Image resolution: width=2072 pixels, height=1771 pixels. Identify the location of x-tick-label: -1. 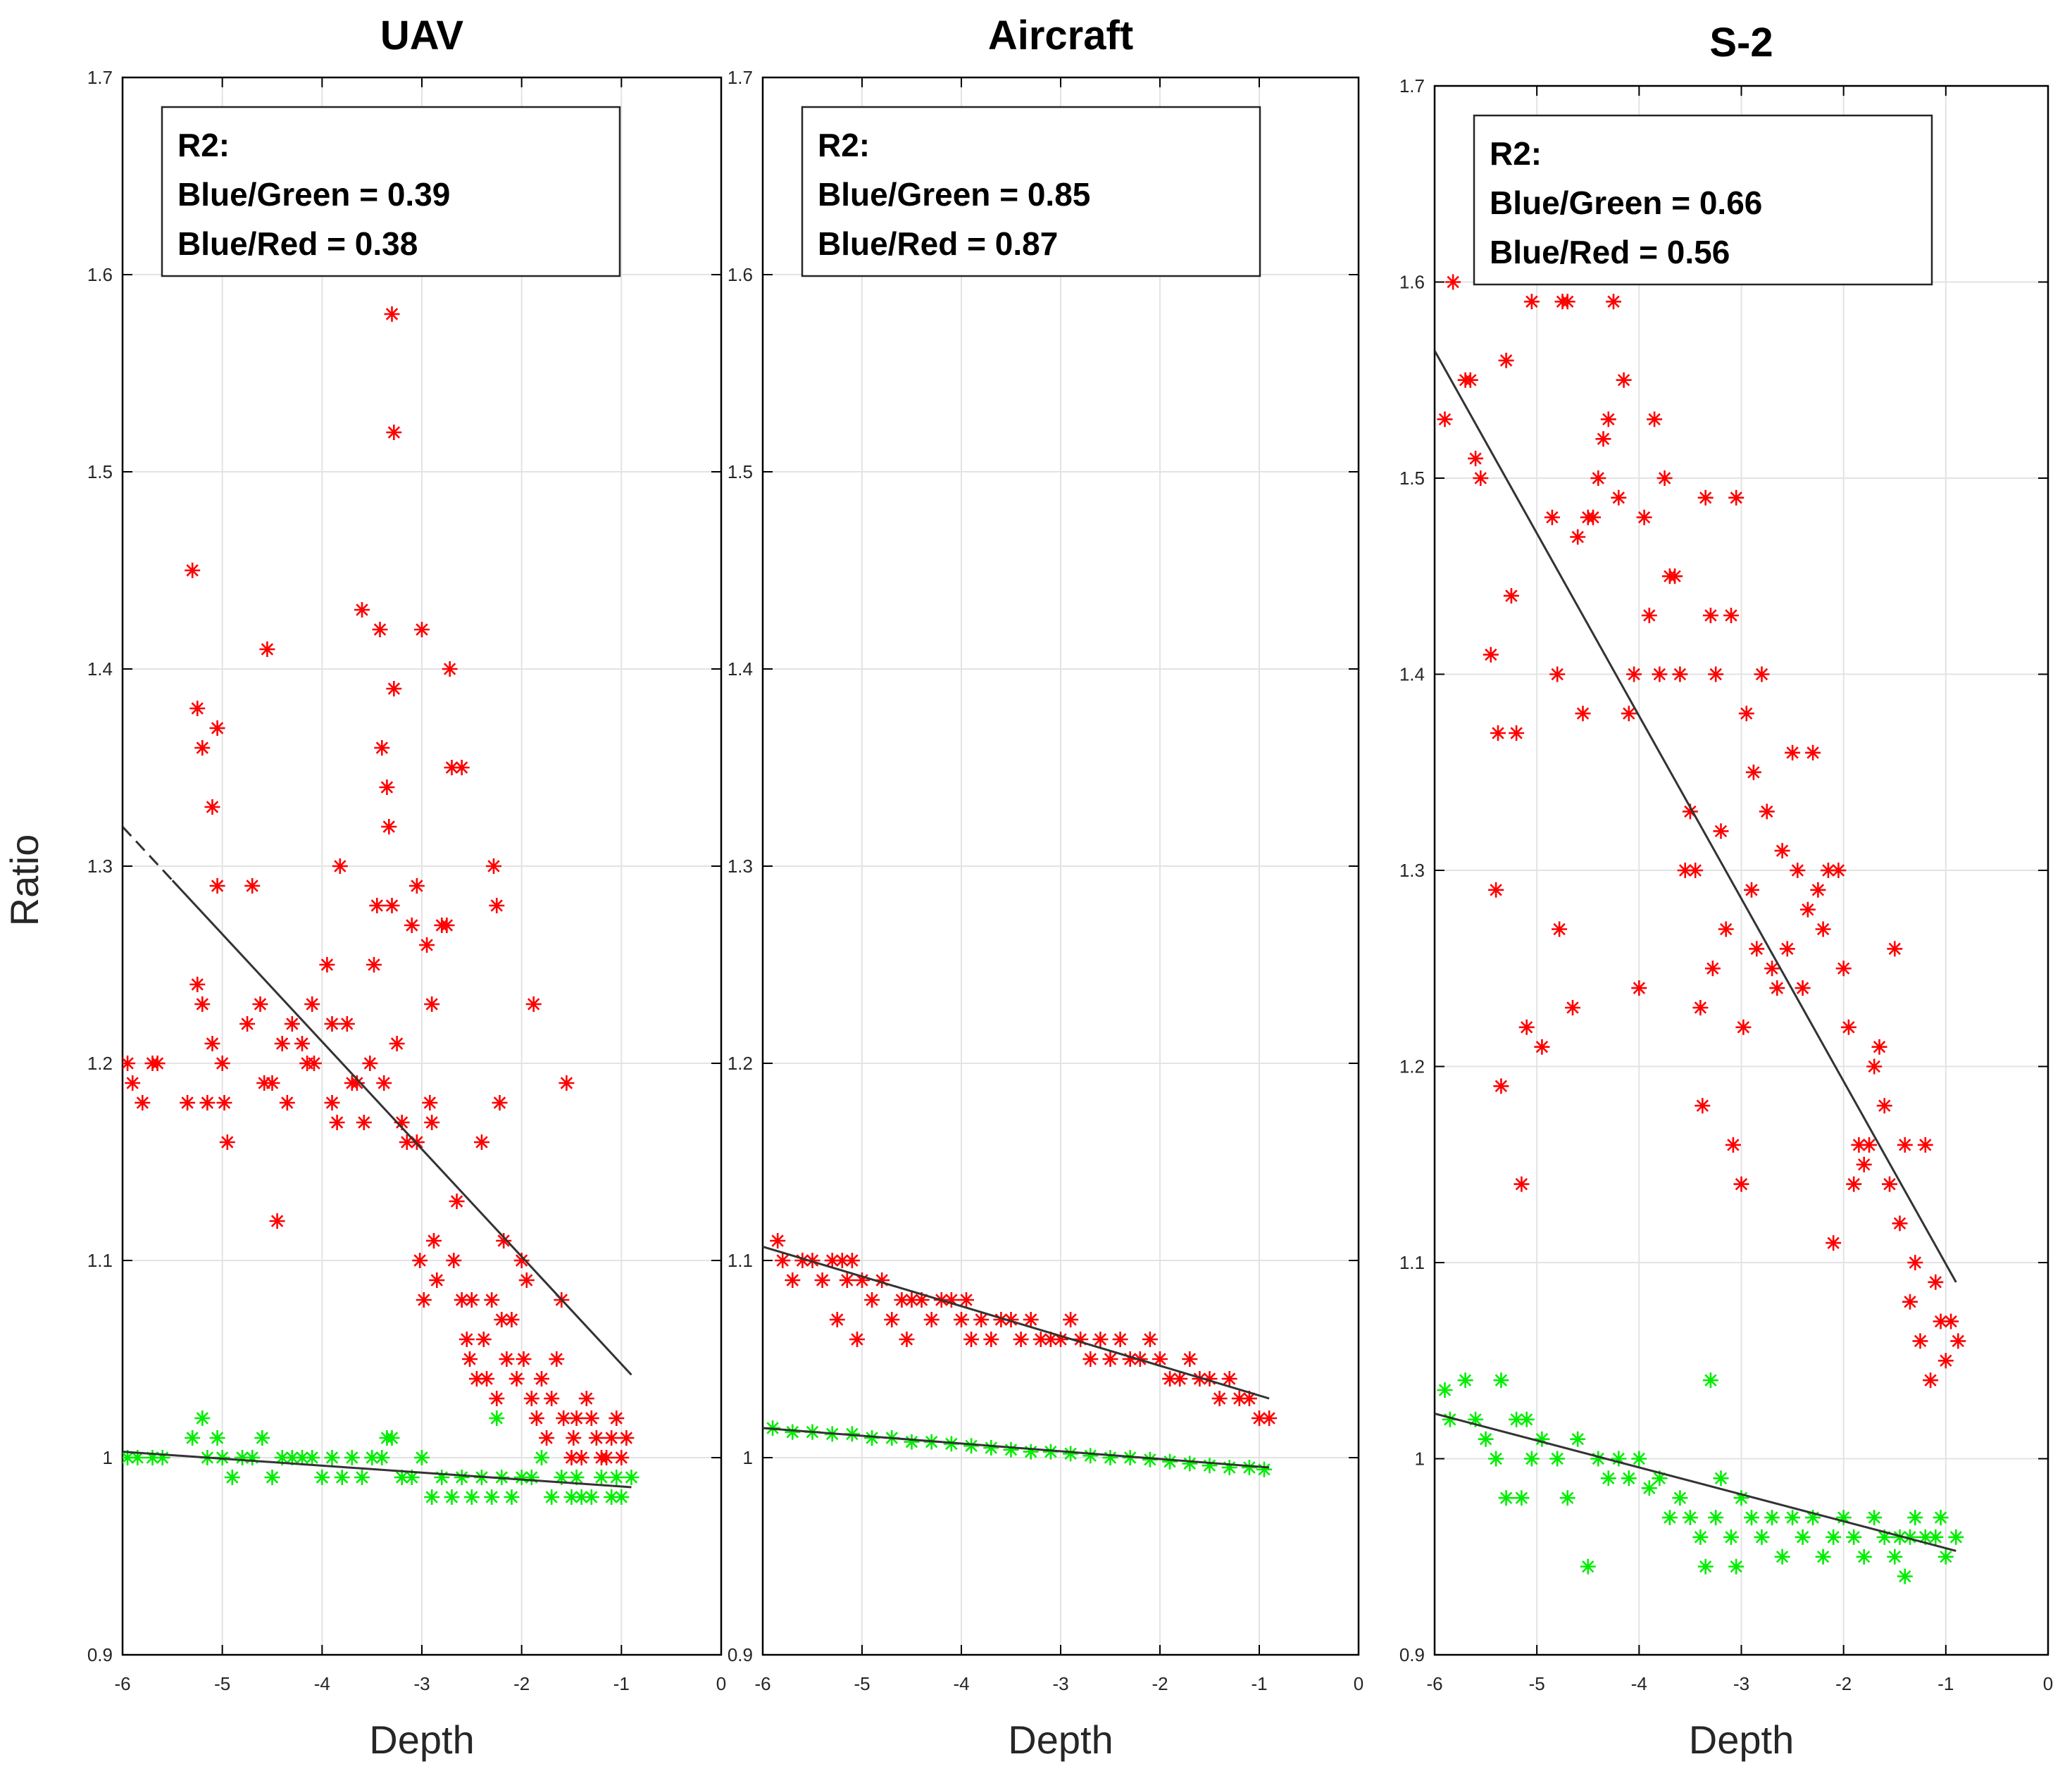
(621, 1683).